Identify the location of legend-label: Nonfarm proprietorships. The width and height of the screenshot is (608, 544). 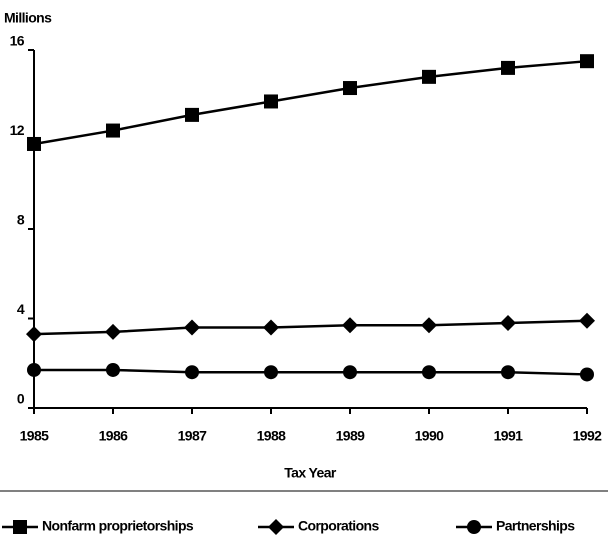
(118, 526).